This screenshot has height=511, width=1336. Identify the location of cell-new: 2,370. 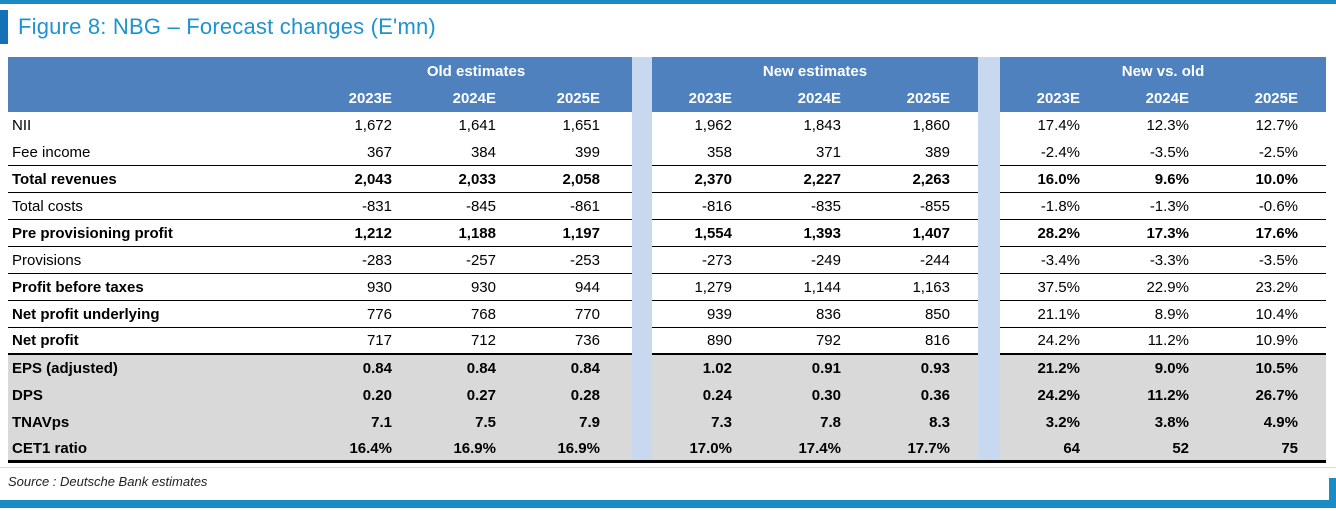
(706, 179).